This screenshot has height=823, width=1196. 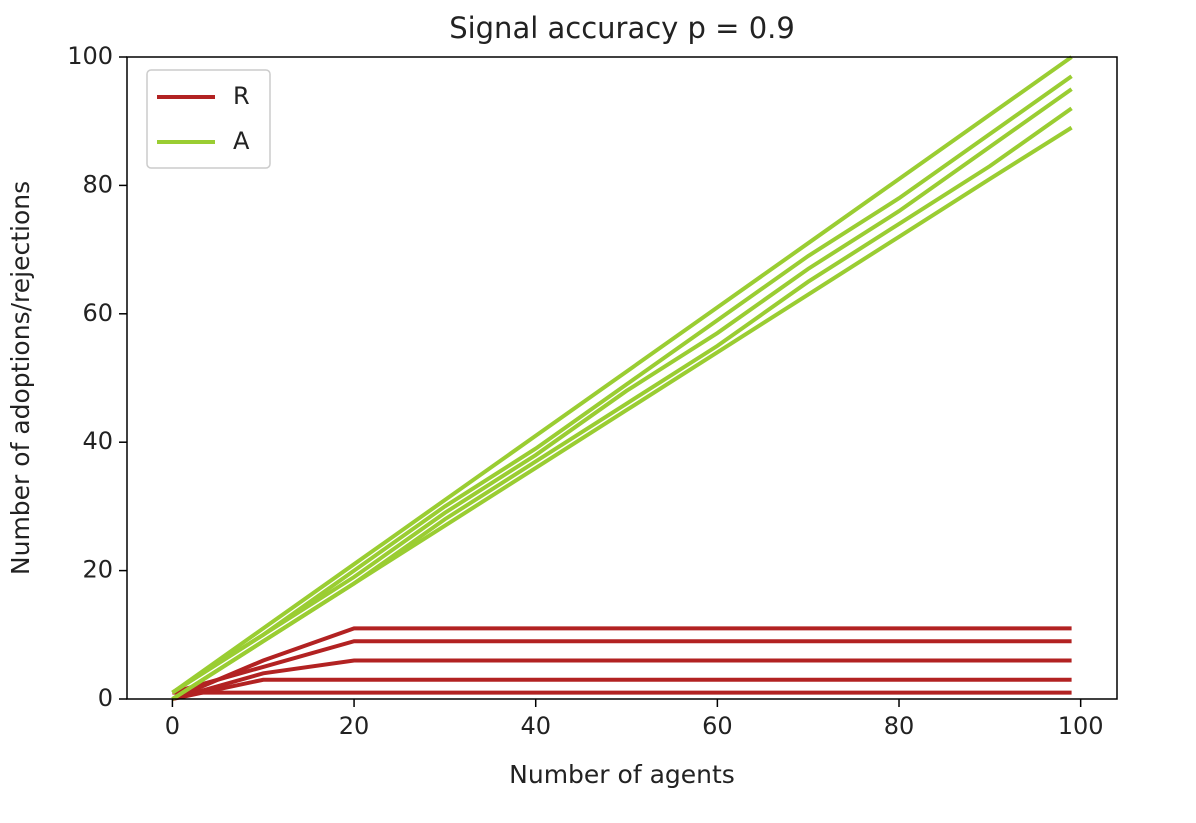 What do you see at coordinates (622, 28) in the screenshot?
I see `chart-title: Signal accuracy p = 0.9` at bounding box center [622, 28].